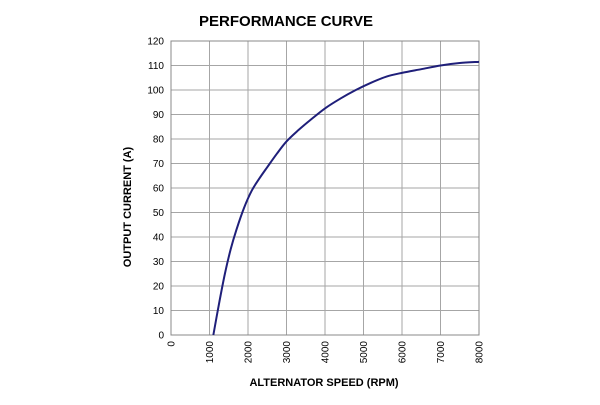  What do you see at coordinates (286, 21) in the screenshot?
I see `chart-title: PERFORMANCE CURVE` at bounding box center [286, 21].